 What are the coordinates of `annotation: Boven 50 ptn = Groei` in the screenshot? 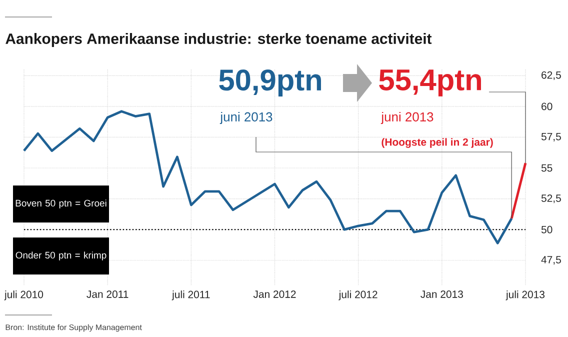 It's located at (61, 204).